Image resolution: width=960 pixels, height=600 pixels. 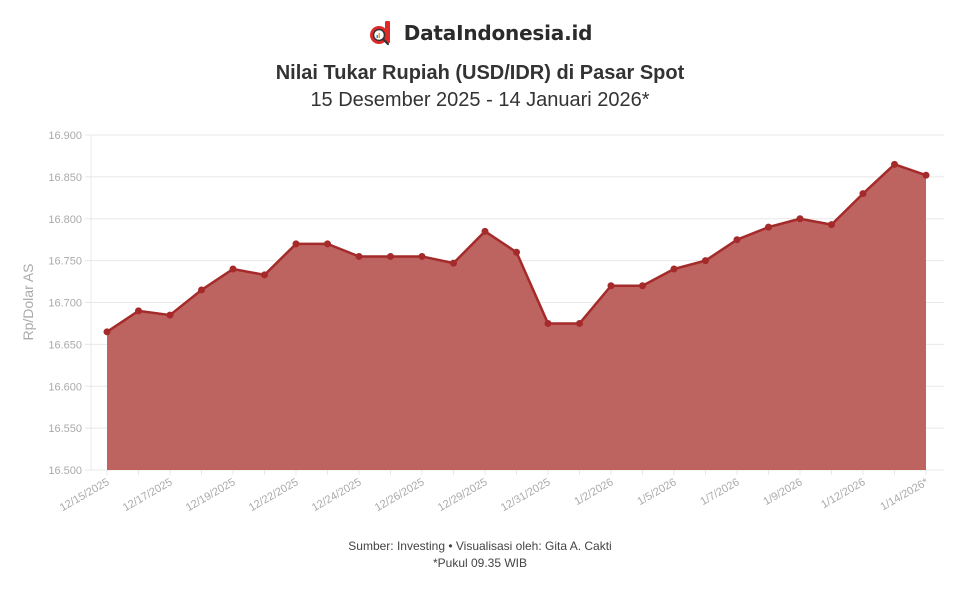 I want to click on y-tick-label: 16.900, so click(x=65, y=136).